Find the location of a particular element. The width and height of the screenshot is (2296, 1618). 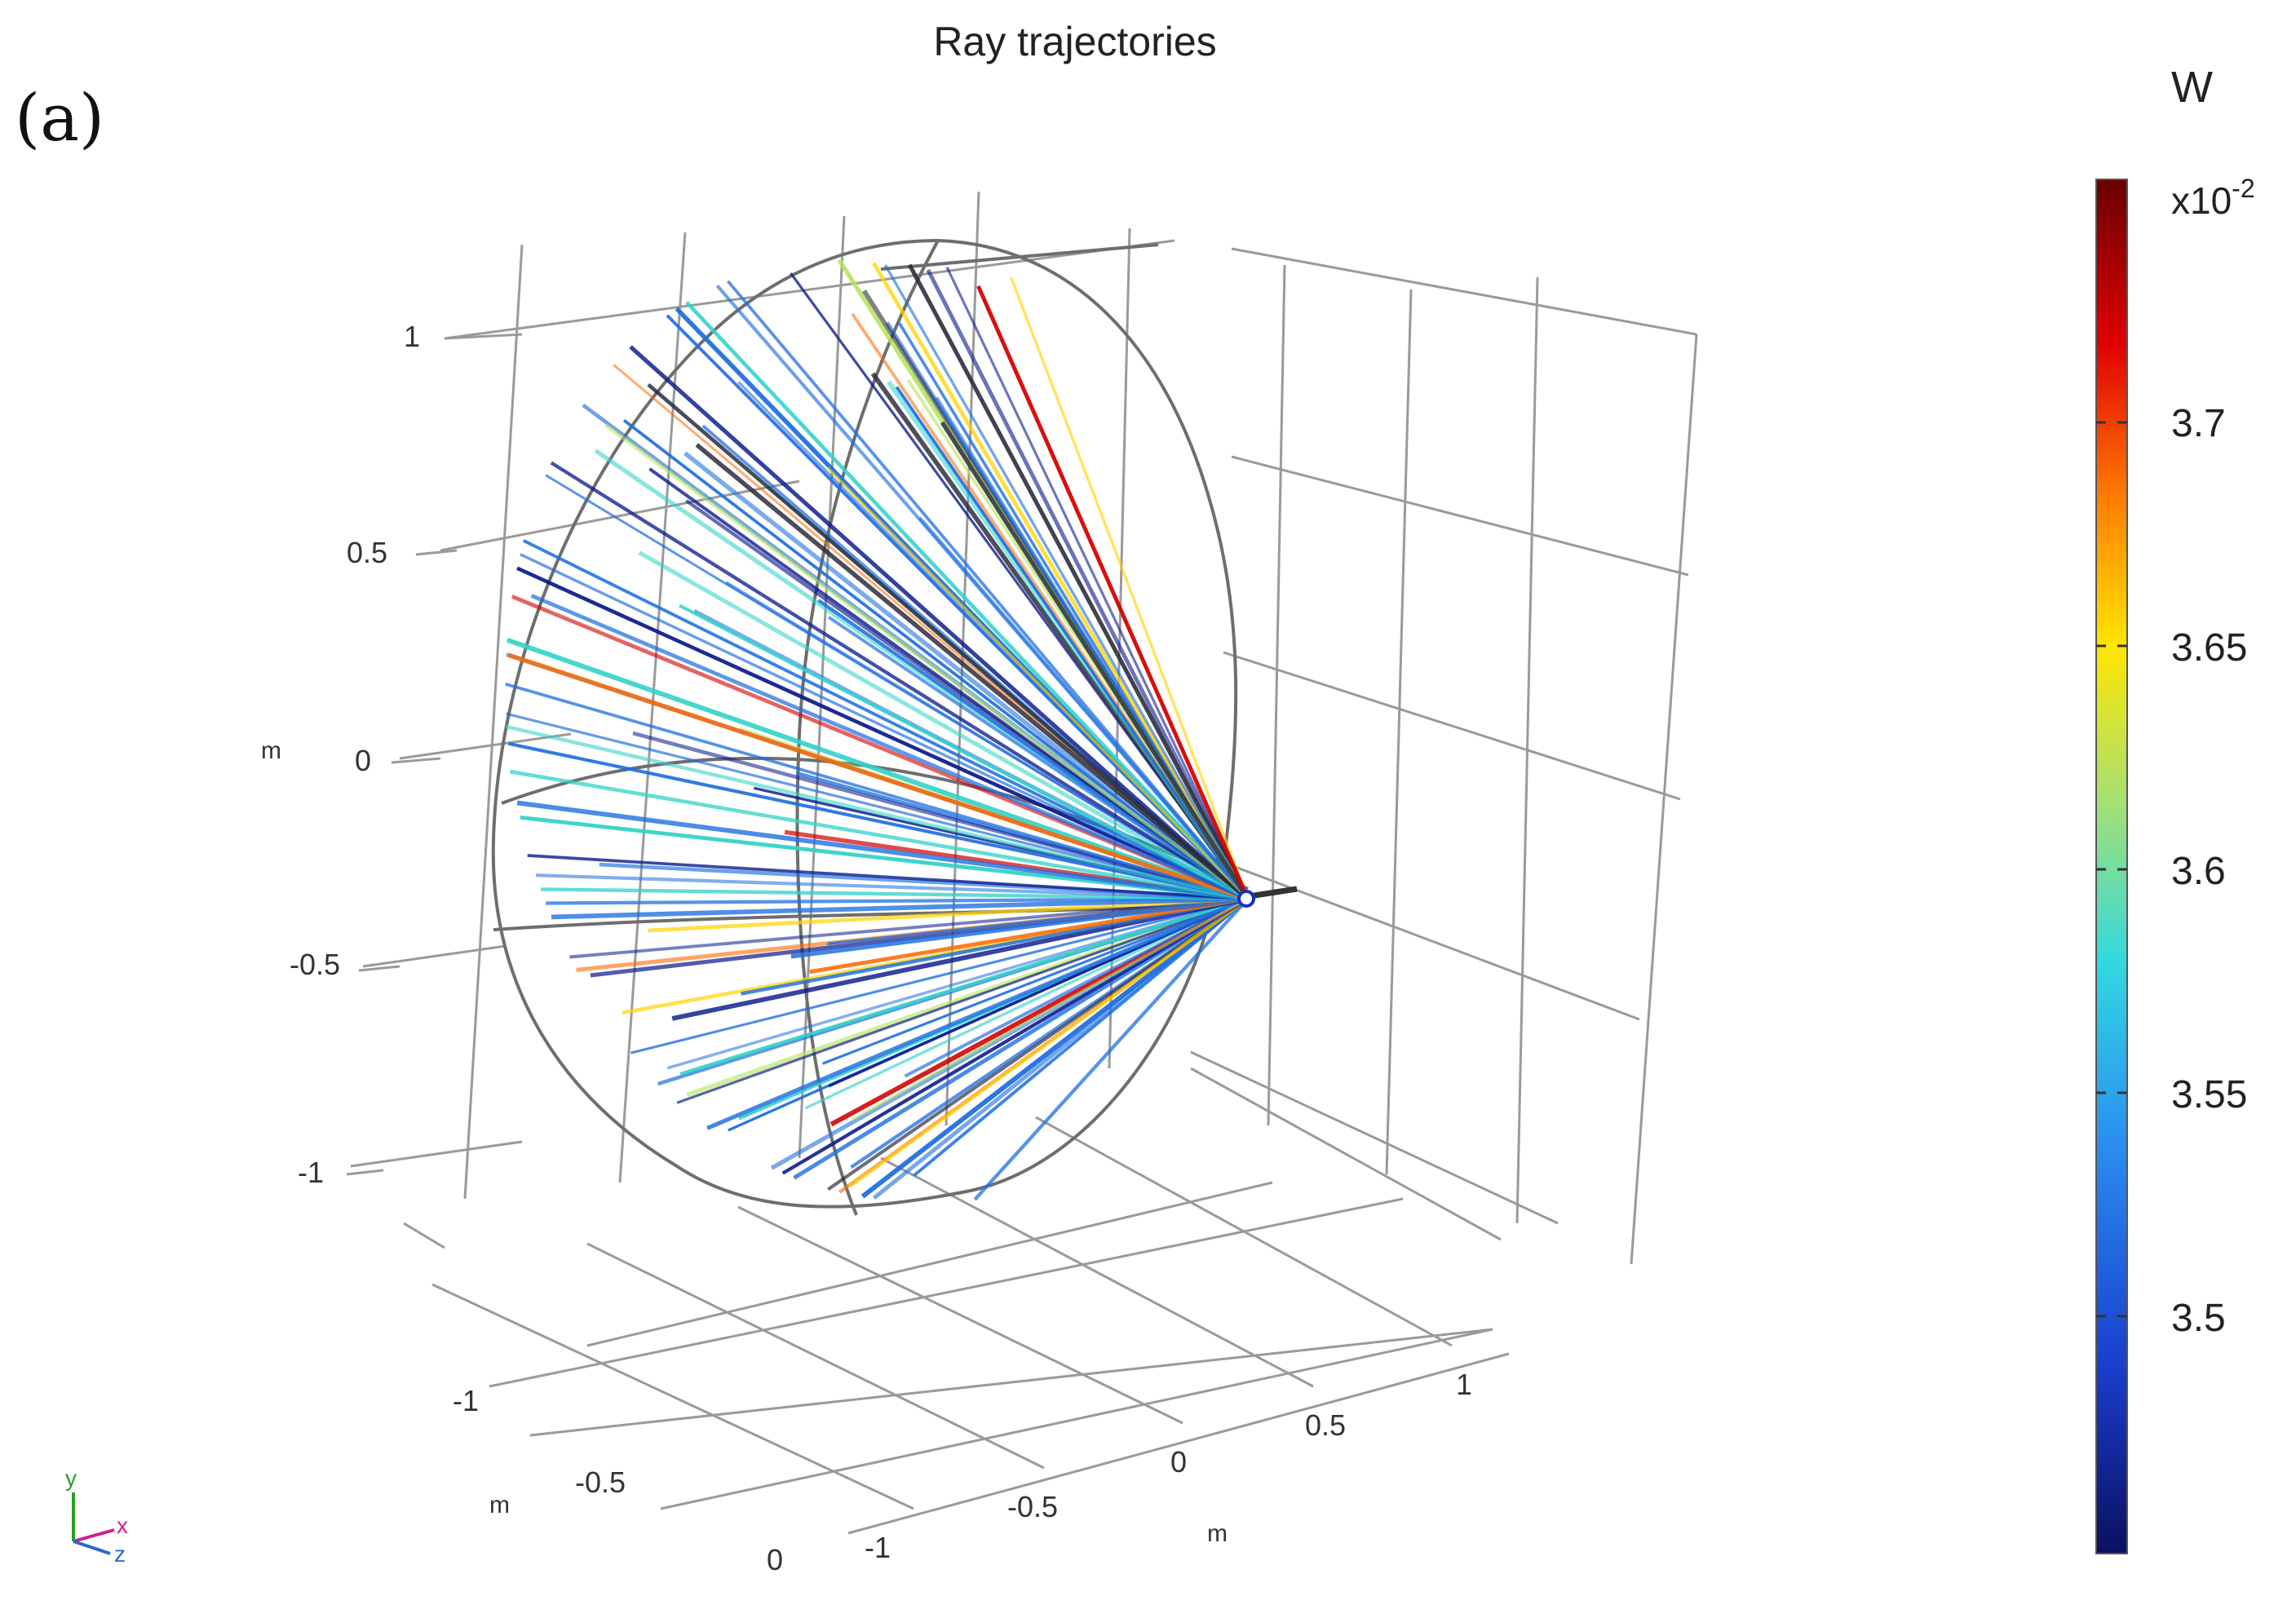

colorbar-tick-label: 3.55 is located at coordinates (2209, 1094).